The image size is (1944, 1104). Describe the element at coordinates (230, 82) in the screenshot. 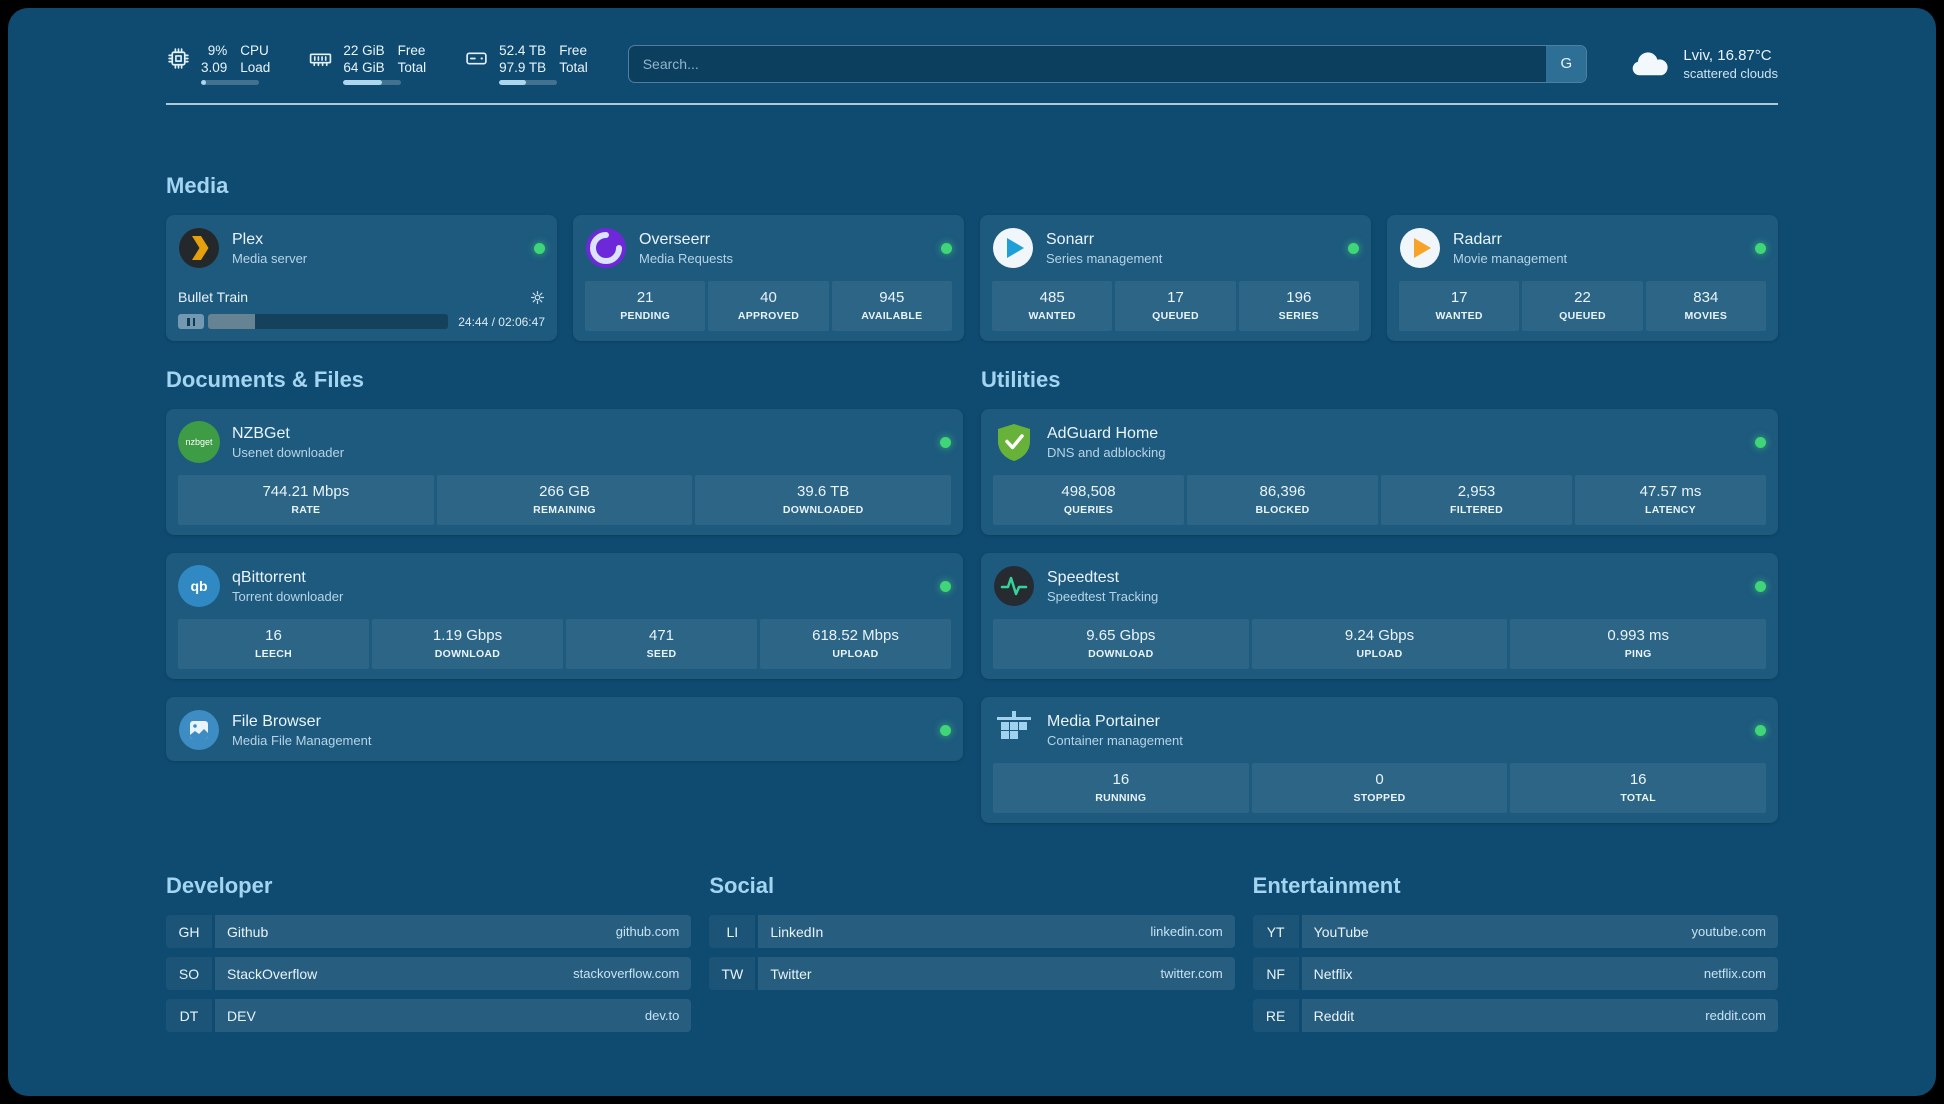

I see `cpu-progress-bar` at that location.